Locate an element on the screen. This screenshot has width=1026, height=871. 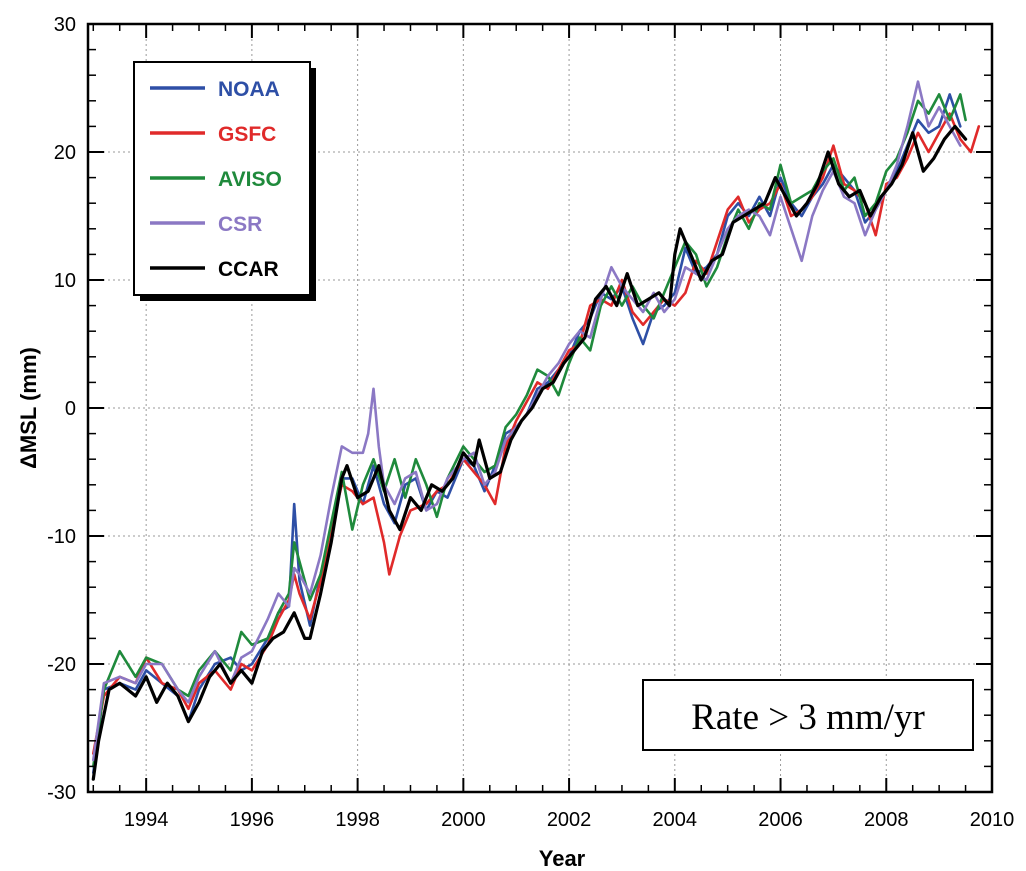
legend-label-ccar: CCAR is located at coordinates (248, 269).